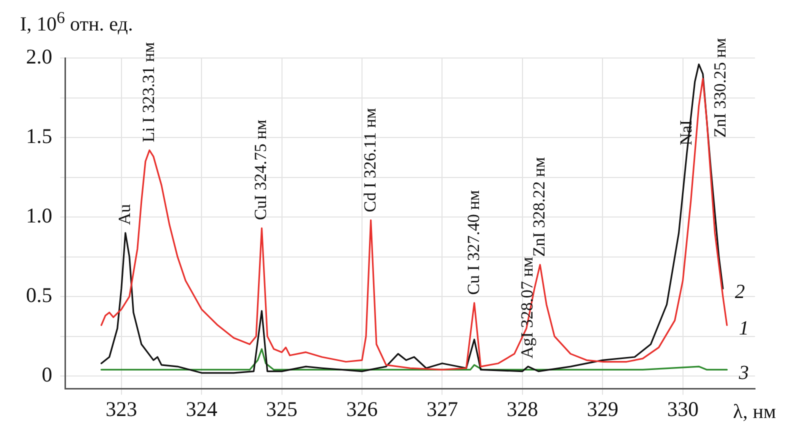 The image size is (811, 439). What do you see at coordinates (743, 373) in the screenshot?
I see `series-label: 3` at bounding box center [743, 373].